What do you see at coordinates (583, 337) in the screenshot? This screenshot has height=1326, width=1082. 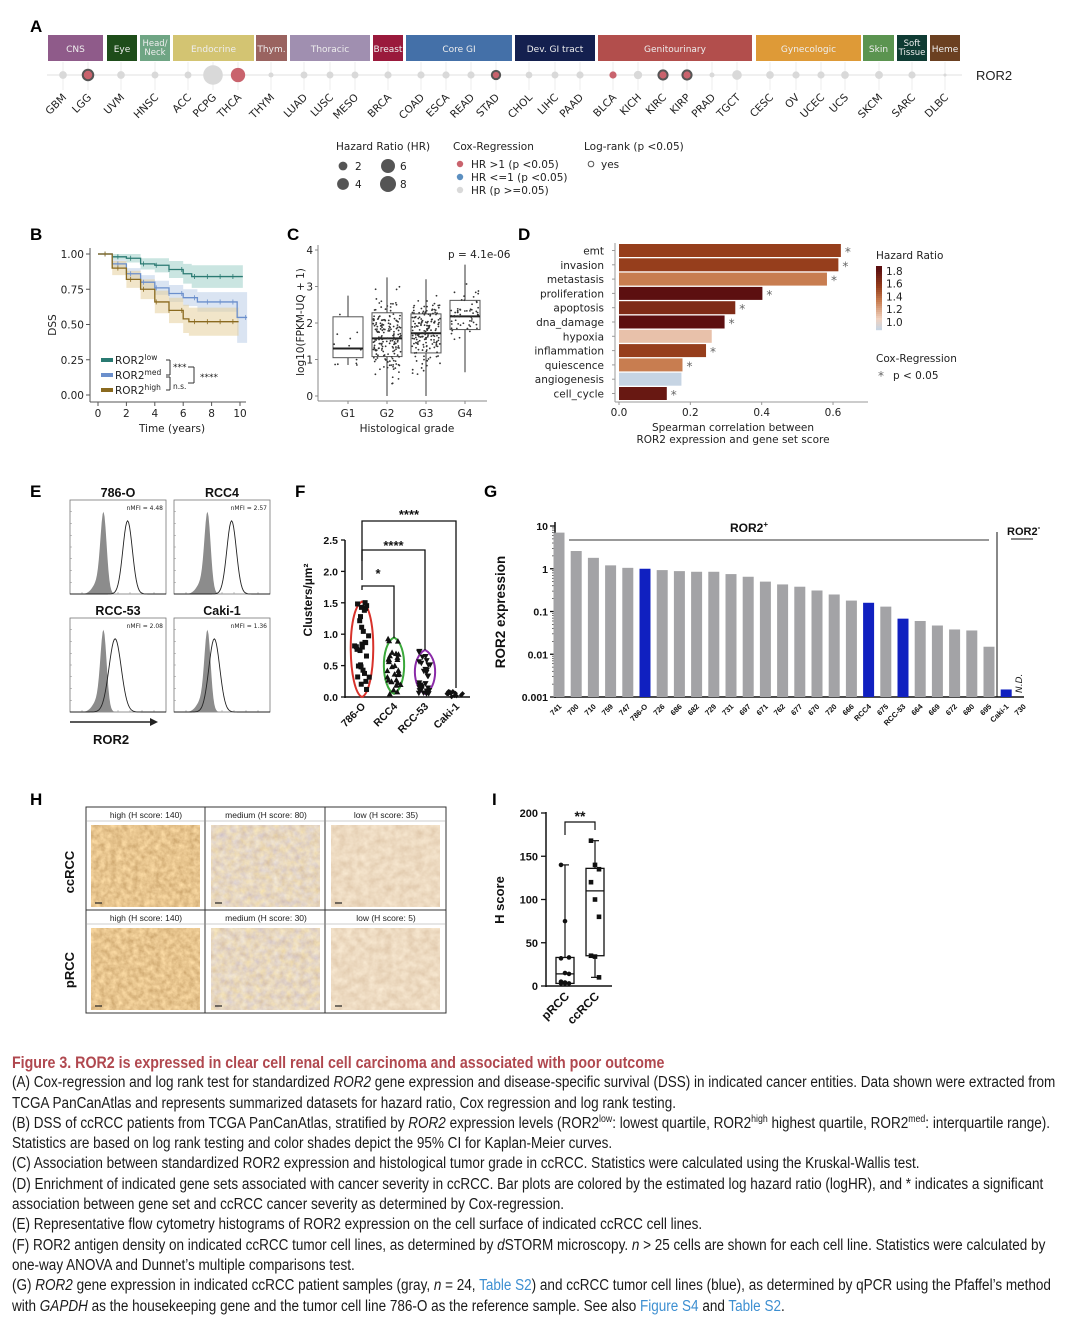 I see `category-label: hypoxia` at bounding box center [583, 337].